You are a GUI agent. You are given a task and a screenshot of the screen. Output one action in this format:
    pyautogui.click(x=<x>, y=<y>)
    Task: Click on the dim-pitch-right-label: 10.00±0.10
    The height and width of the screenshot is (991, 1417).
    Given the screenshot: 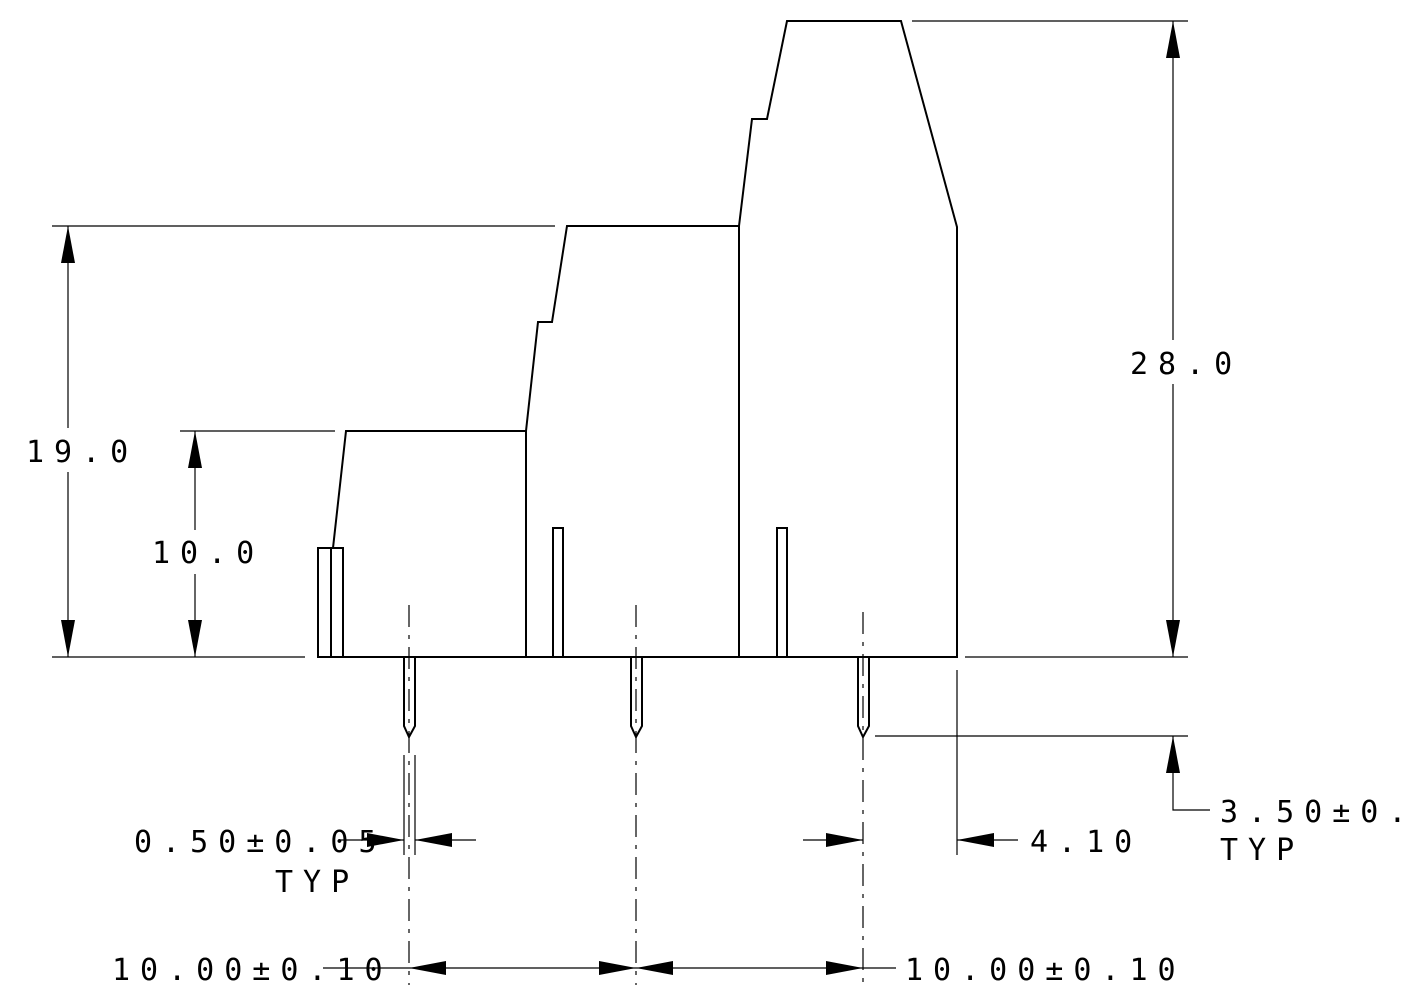 What is the action you would take?
    pyautogui.click(x=1045, y=970)
    